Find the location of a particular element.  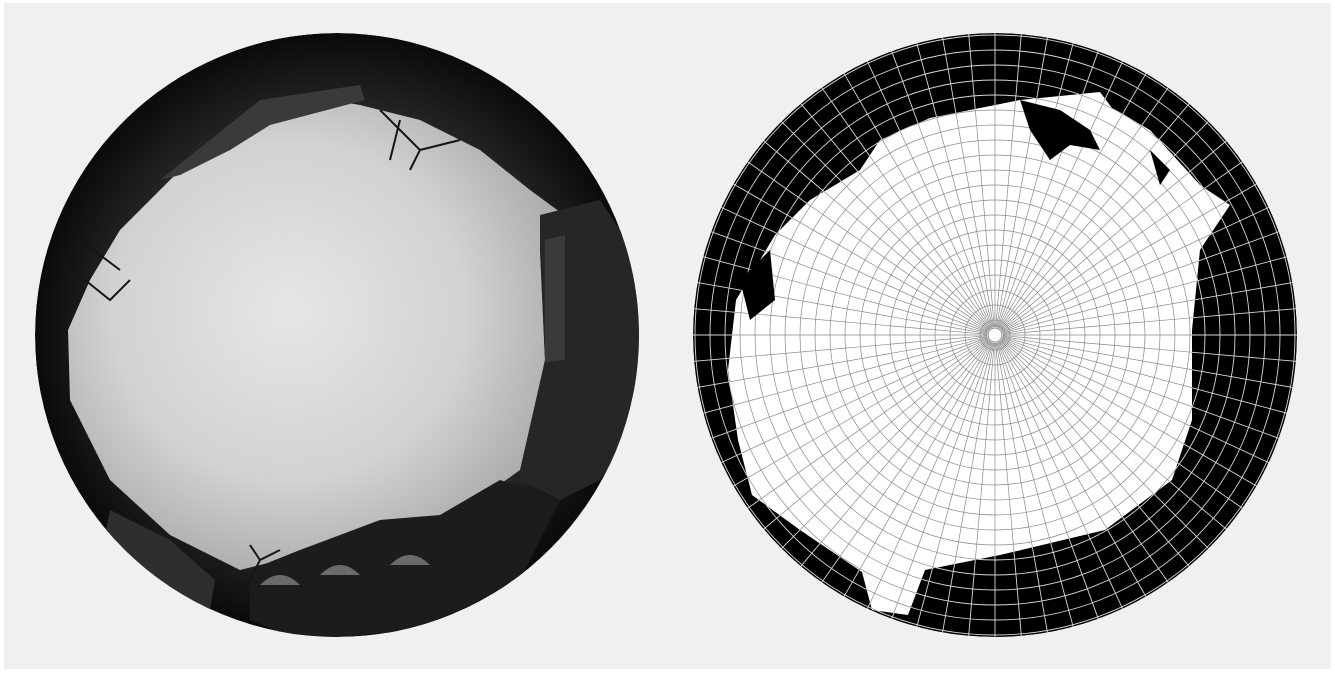

tree-speckles is located at coordinates (955, 210).